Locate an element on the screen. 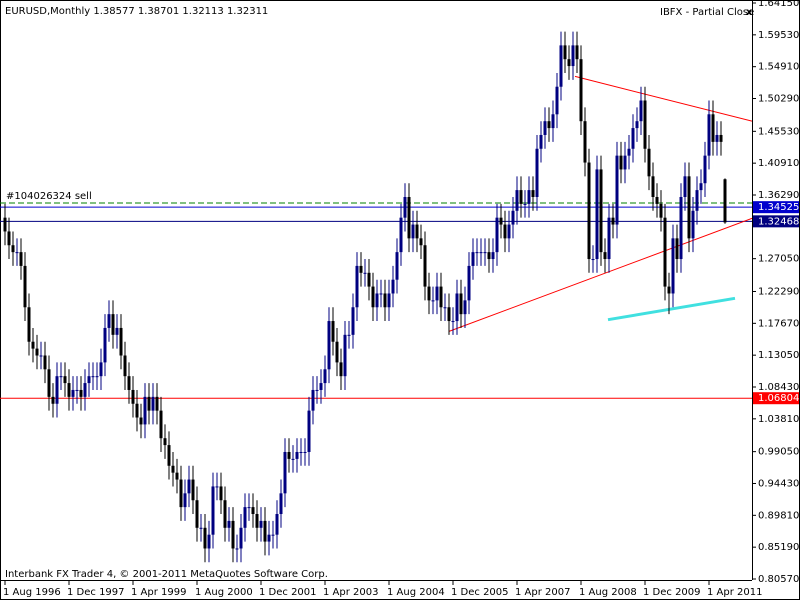 The width and height of the screenshot is (800, 600). close-button: x is located at coordinates (749, 12).